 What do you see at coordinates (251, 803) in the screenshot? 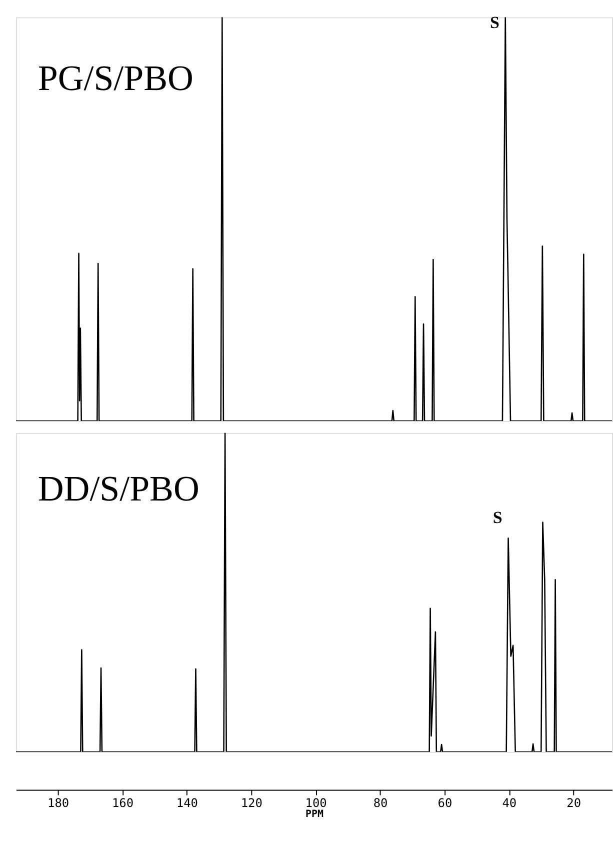
I see `x-tick-label: 120` at bounding box center [251, 803].